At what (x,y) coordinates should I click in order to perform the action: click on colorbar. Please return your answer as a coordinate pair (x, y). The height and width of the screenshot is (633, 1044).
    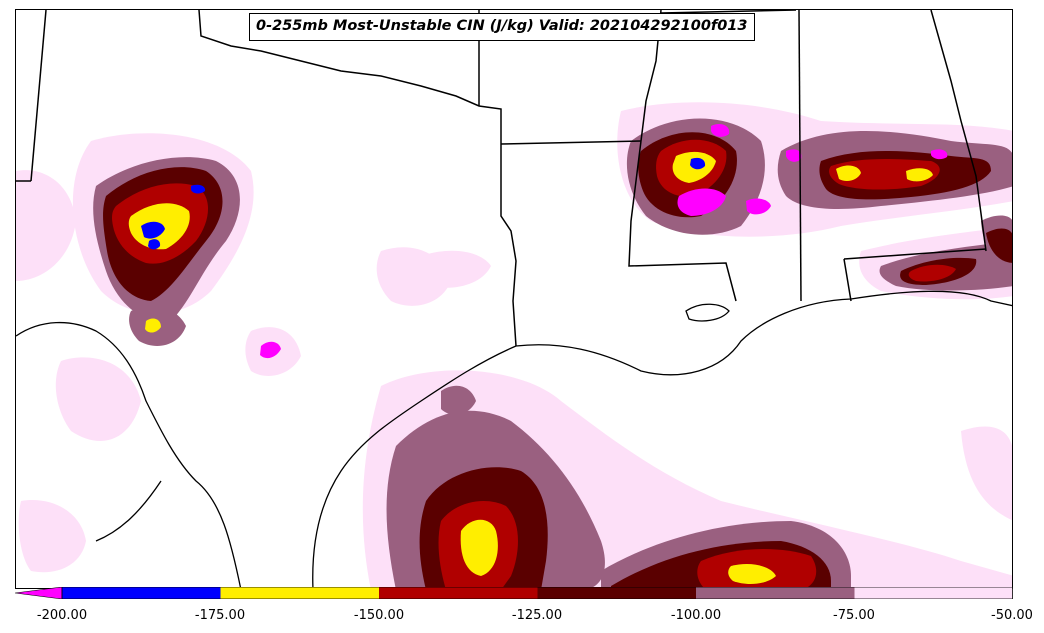
    Looking at the image, I should click on (514, 593).